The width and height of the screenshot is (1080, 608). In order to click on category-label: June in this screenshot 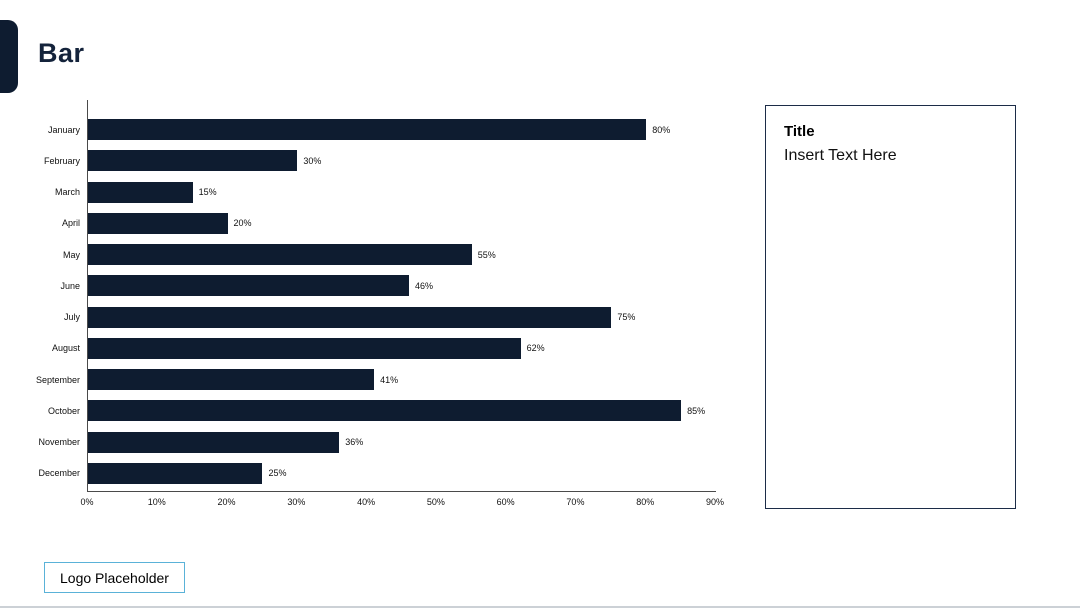, I will do `click(70, 285)`.